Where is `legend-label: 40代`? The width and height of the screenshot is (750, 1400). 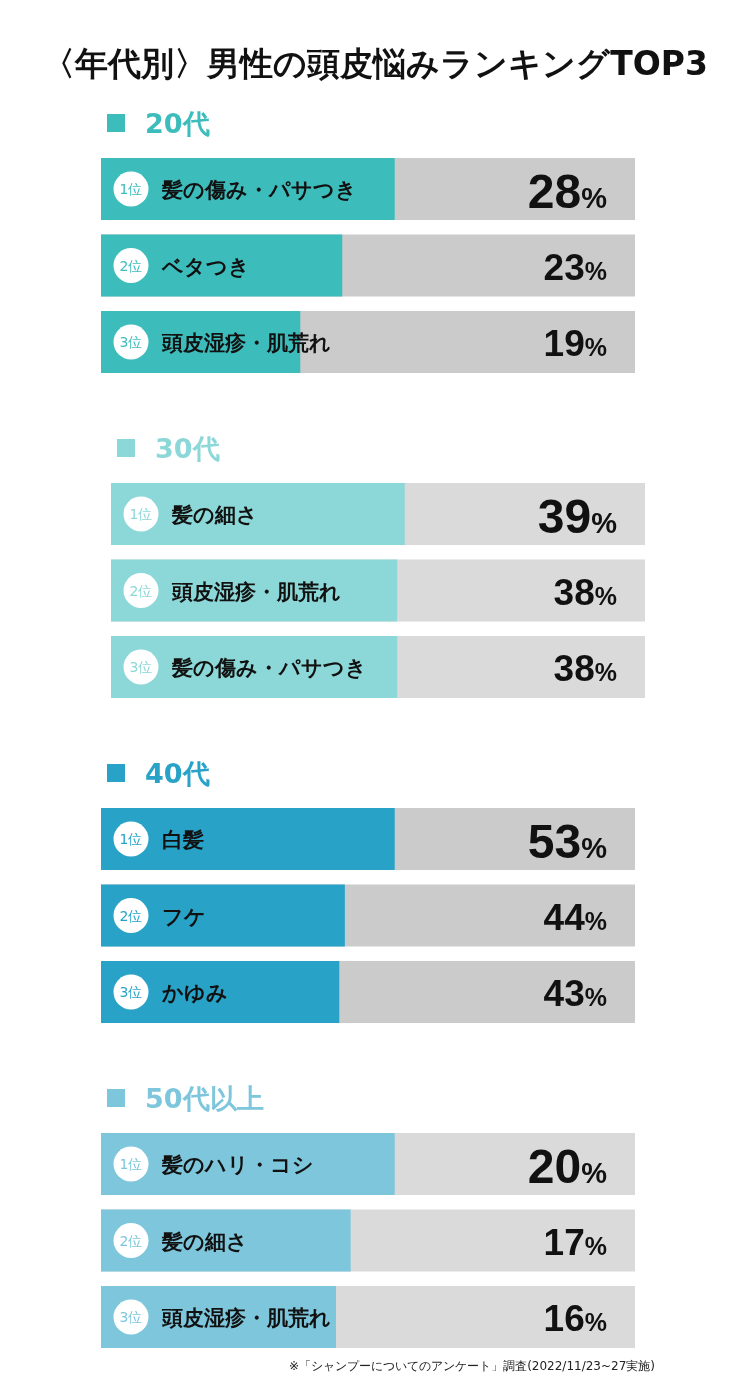 legend-label: 40代 is located at coordinates (177, 773).